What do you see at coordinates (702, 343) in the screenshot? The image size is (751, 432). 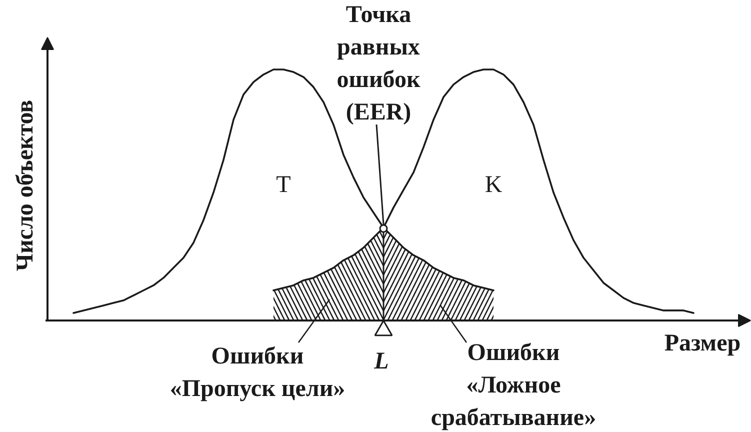 I see `x-axis-title: Размер` at bounding box center [702, 343].